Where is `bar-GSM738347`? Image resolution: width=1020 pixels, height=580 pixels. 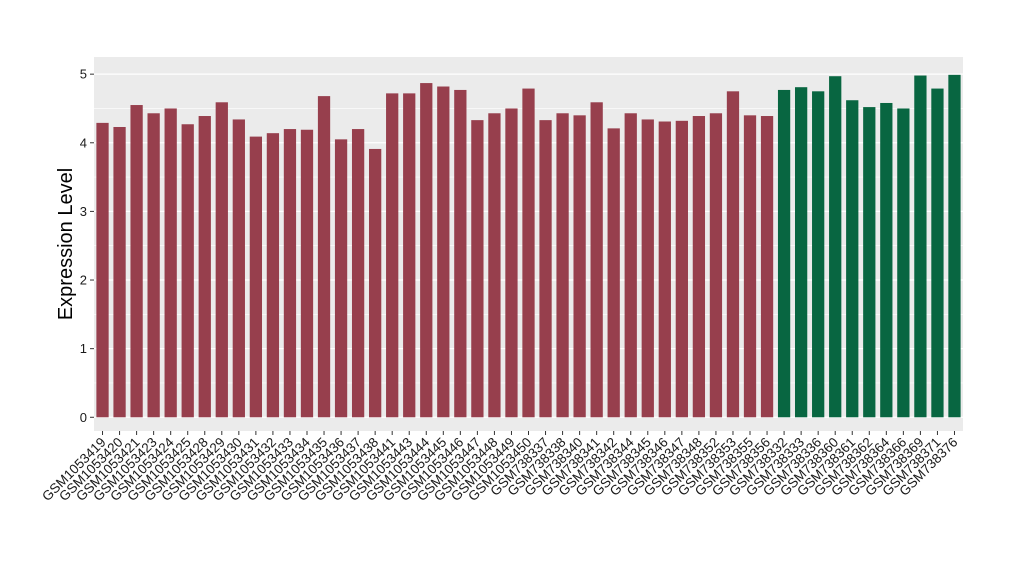 bar-GSM738347 is located at coordinates (681, 269).